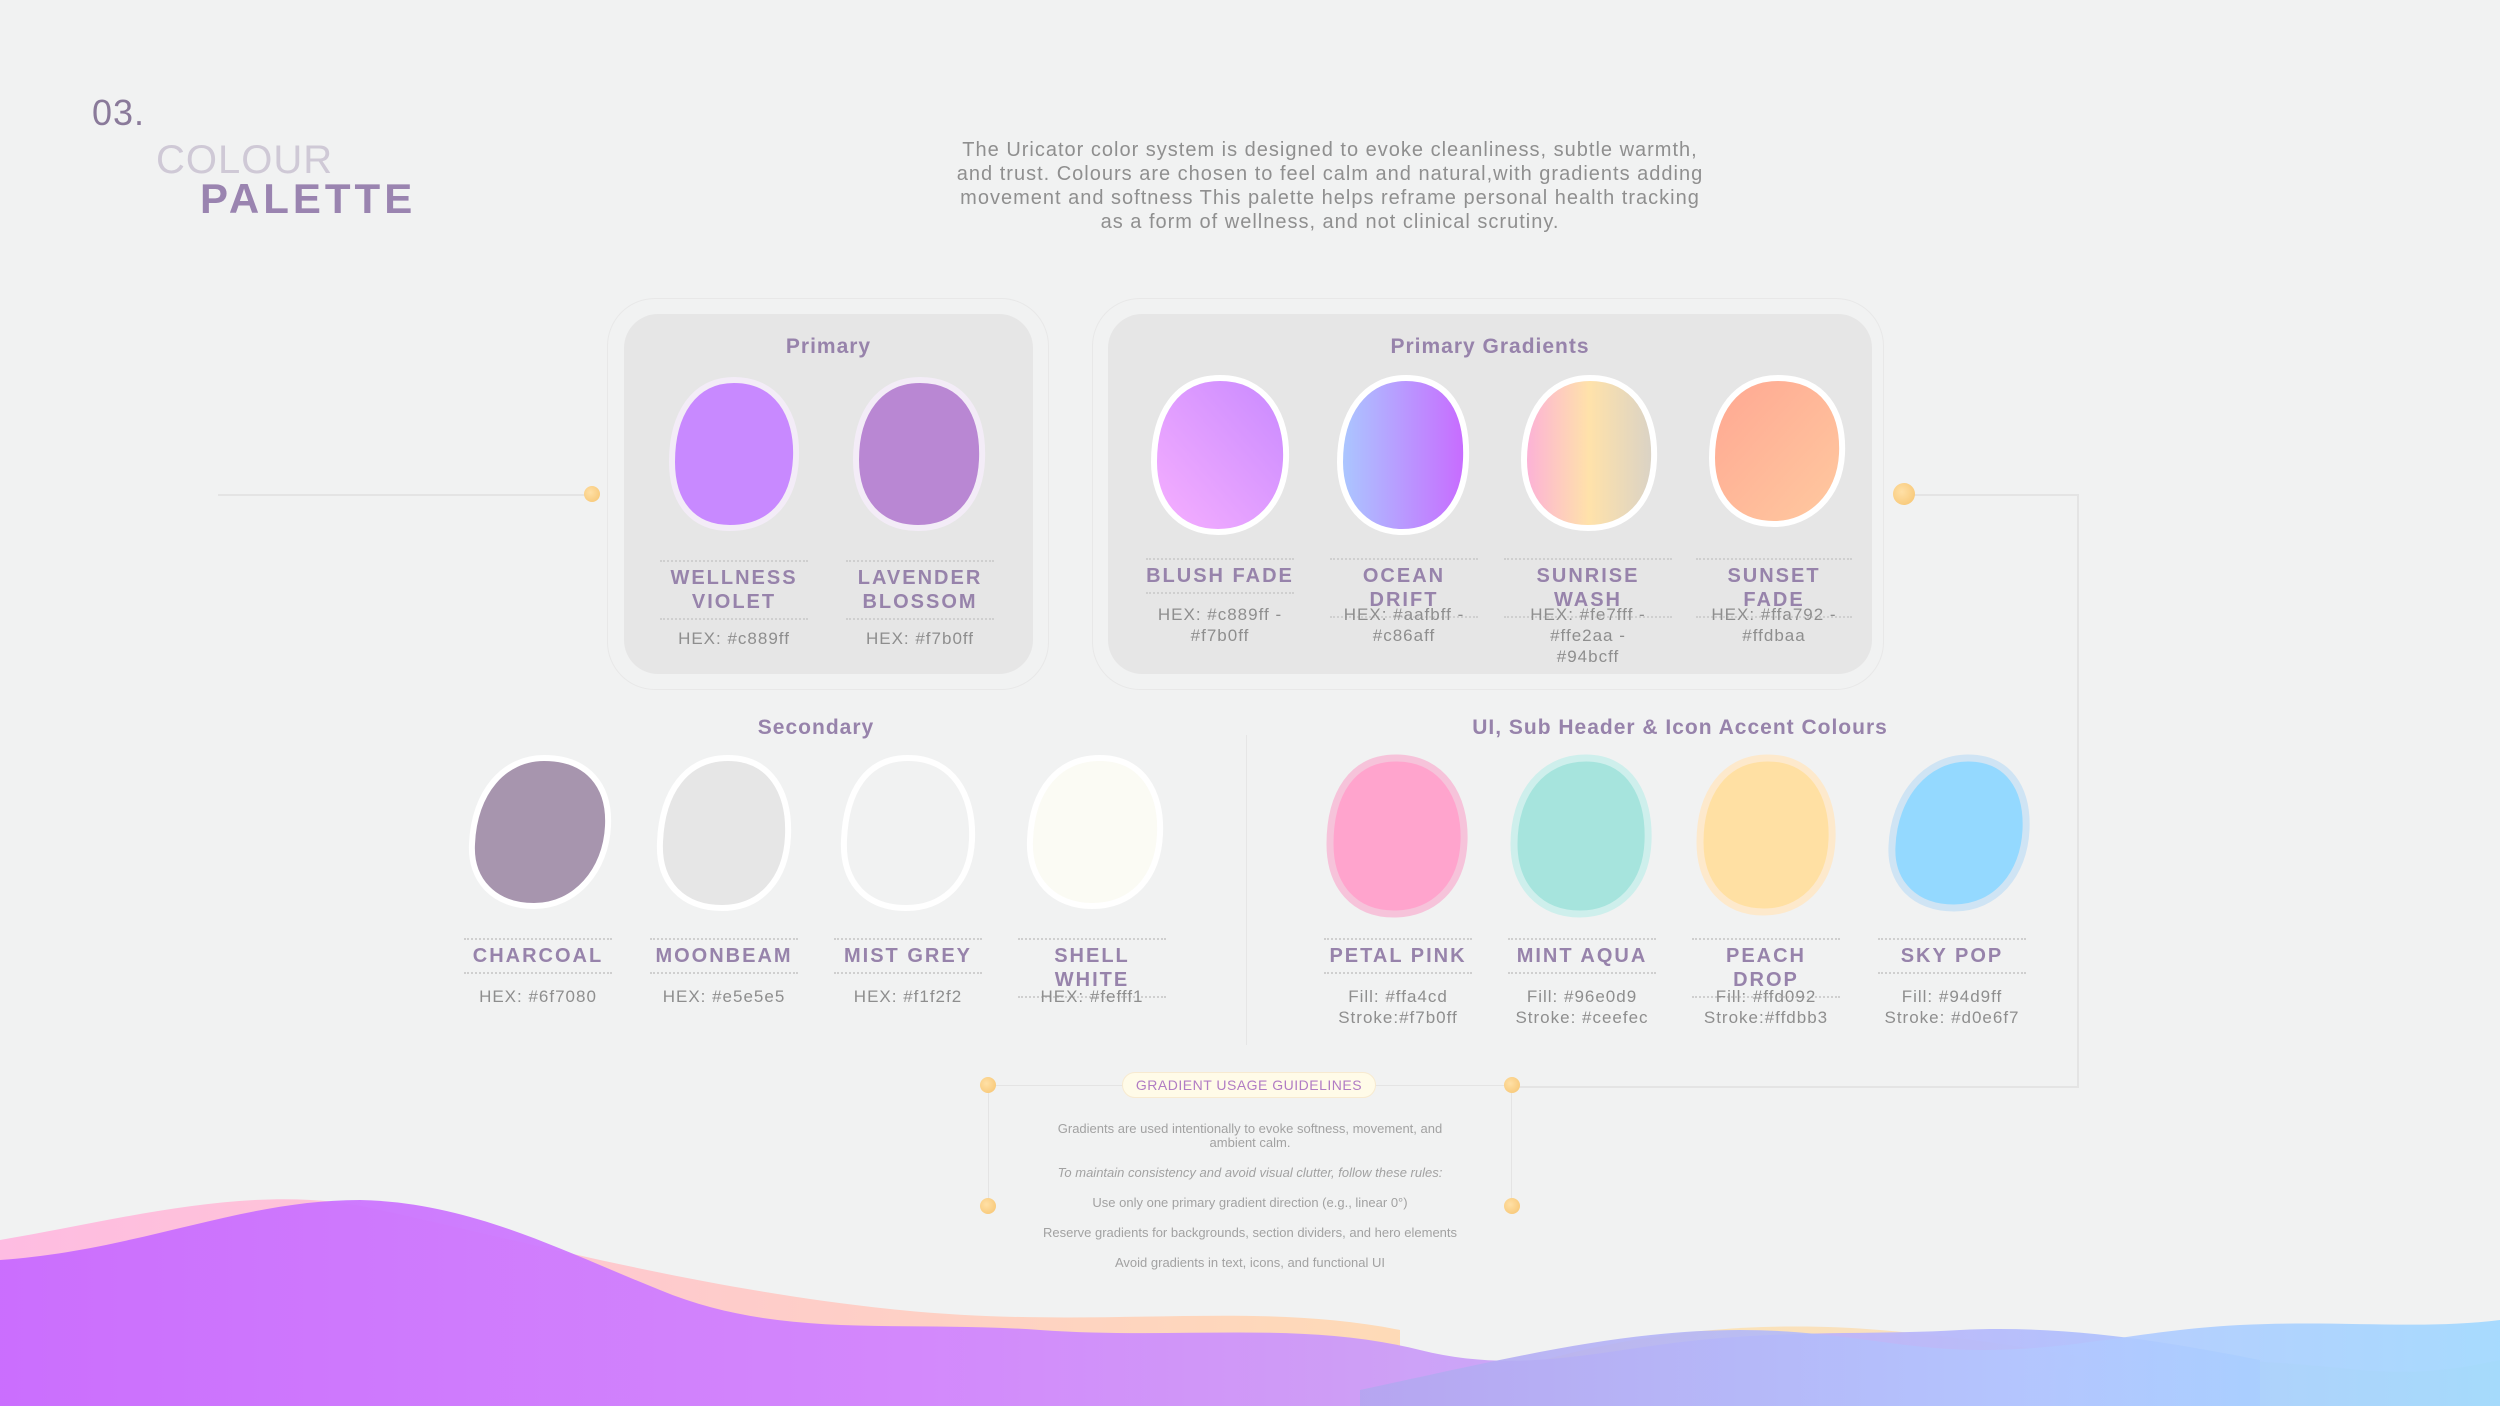 This screenshot has width=2500, height=1406. Describe the element at coordinates (1398, 956) in the screenshot. I see `swatch-name: PETAL PINK` at that location.